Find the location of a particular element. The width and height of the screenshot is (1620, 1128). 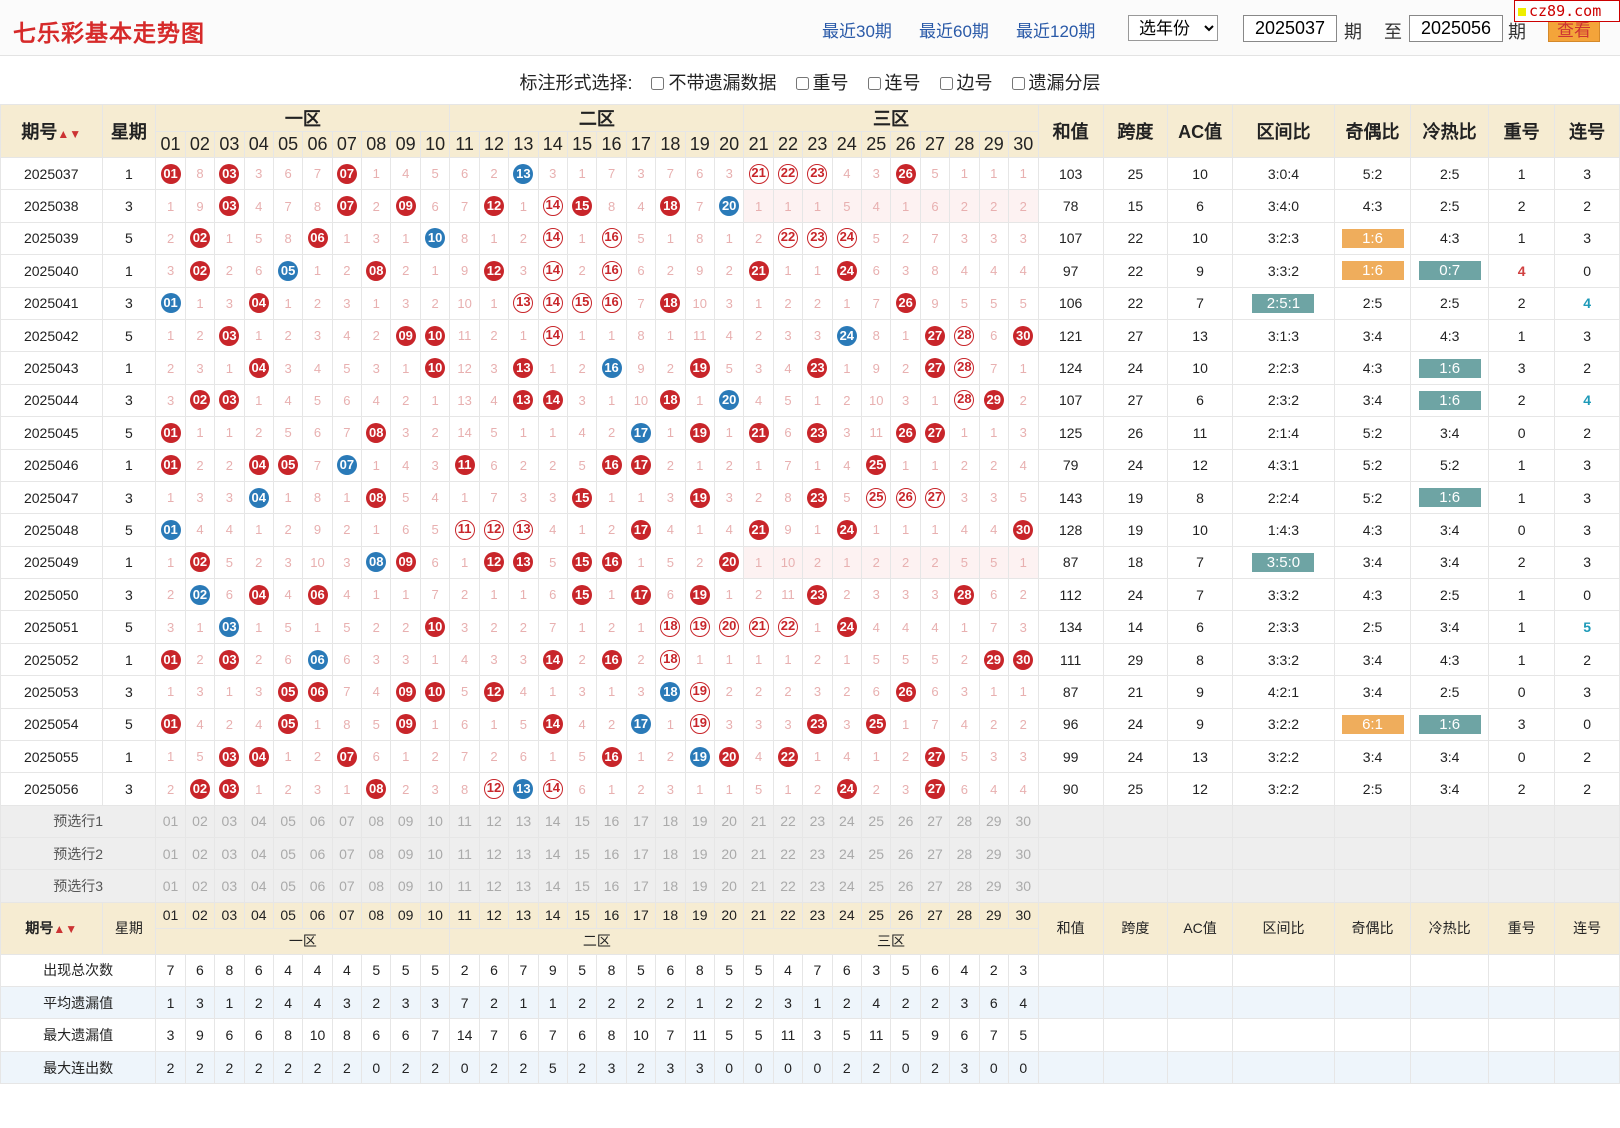

to-issue-input is located at coordinates (1456, 28).